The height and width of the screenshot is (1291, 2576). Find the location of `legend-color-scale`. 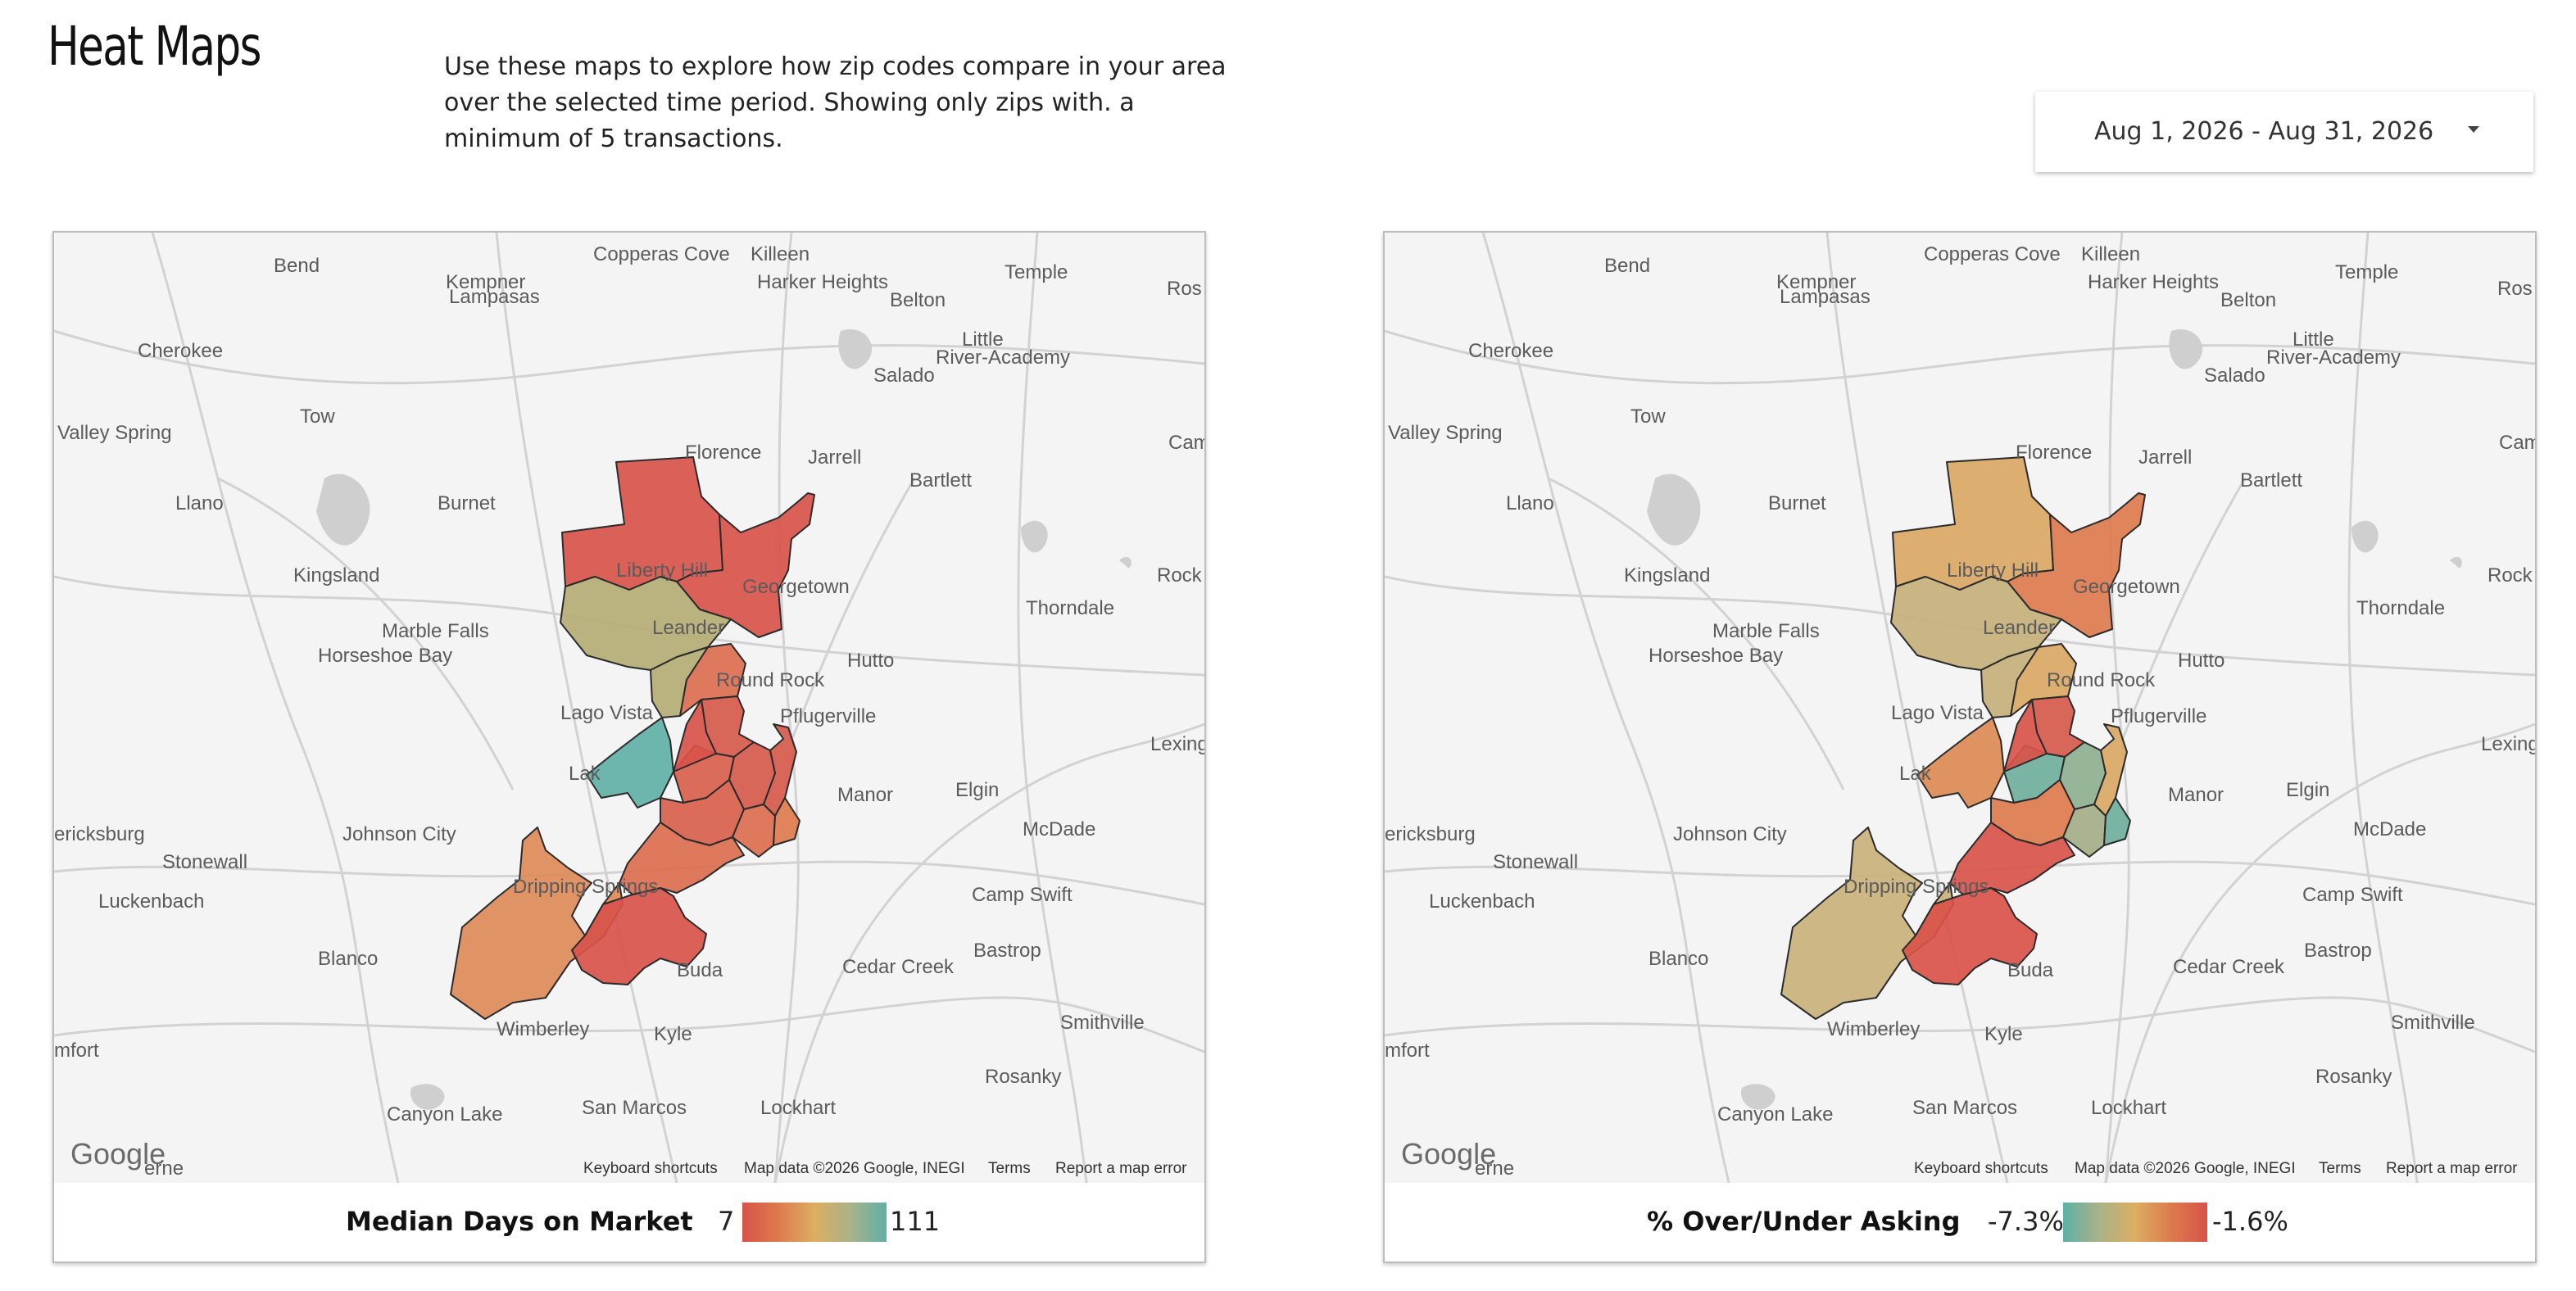

legend-color-scale is located at coordinates (814, 1223).